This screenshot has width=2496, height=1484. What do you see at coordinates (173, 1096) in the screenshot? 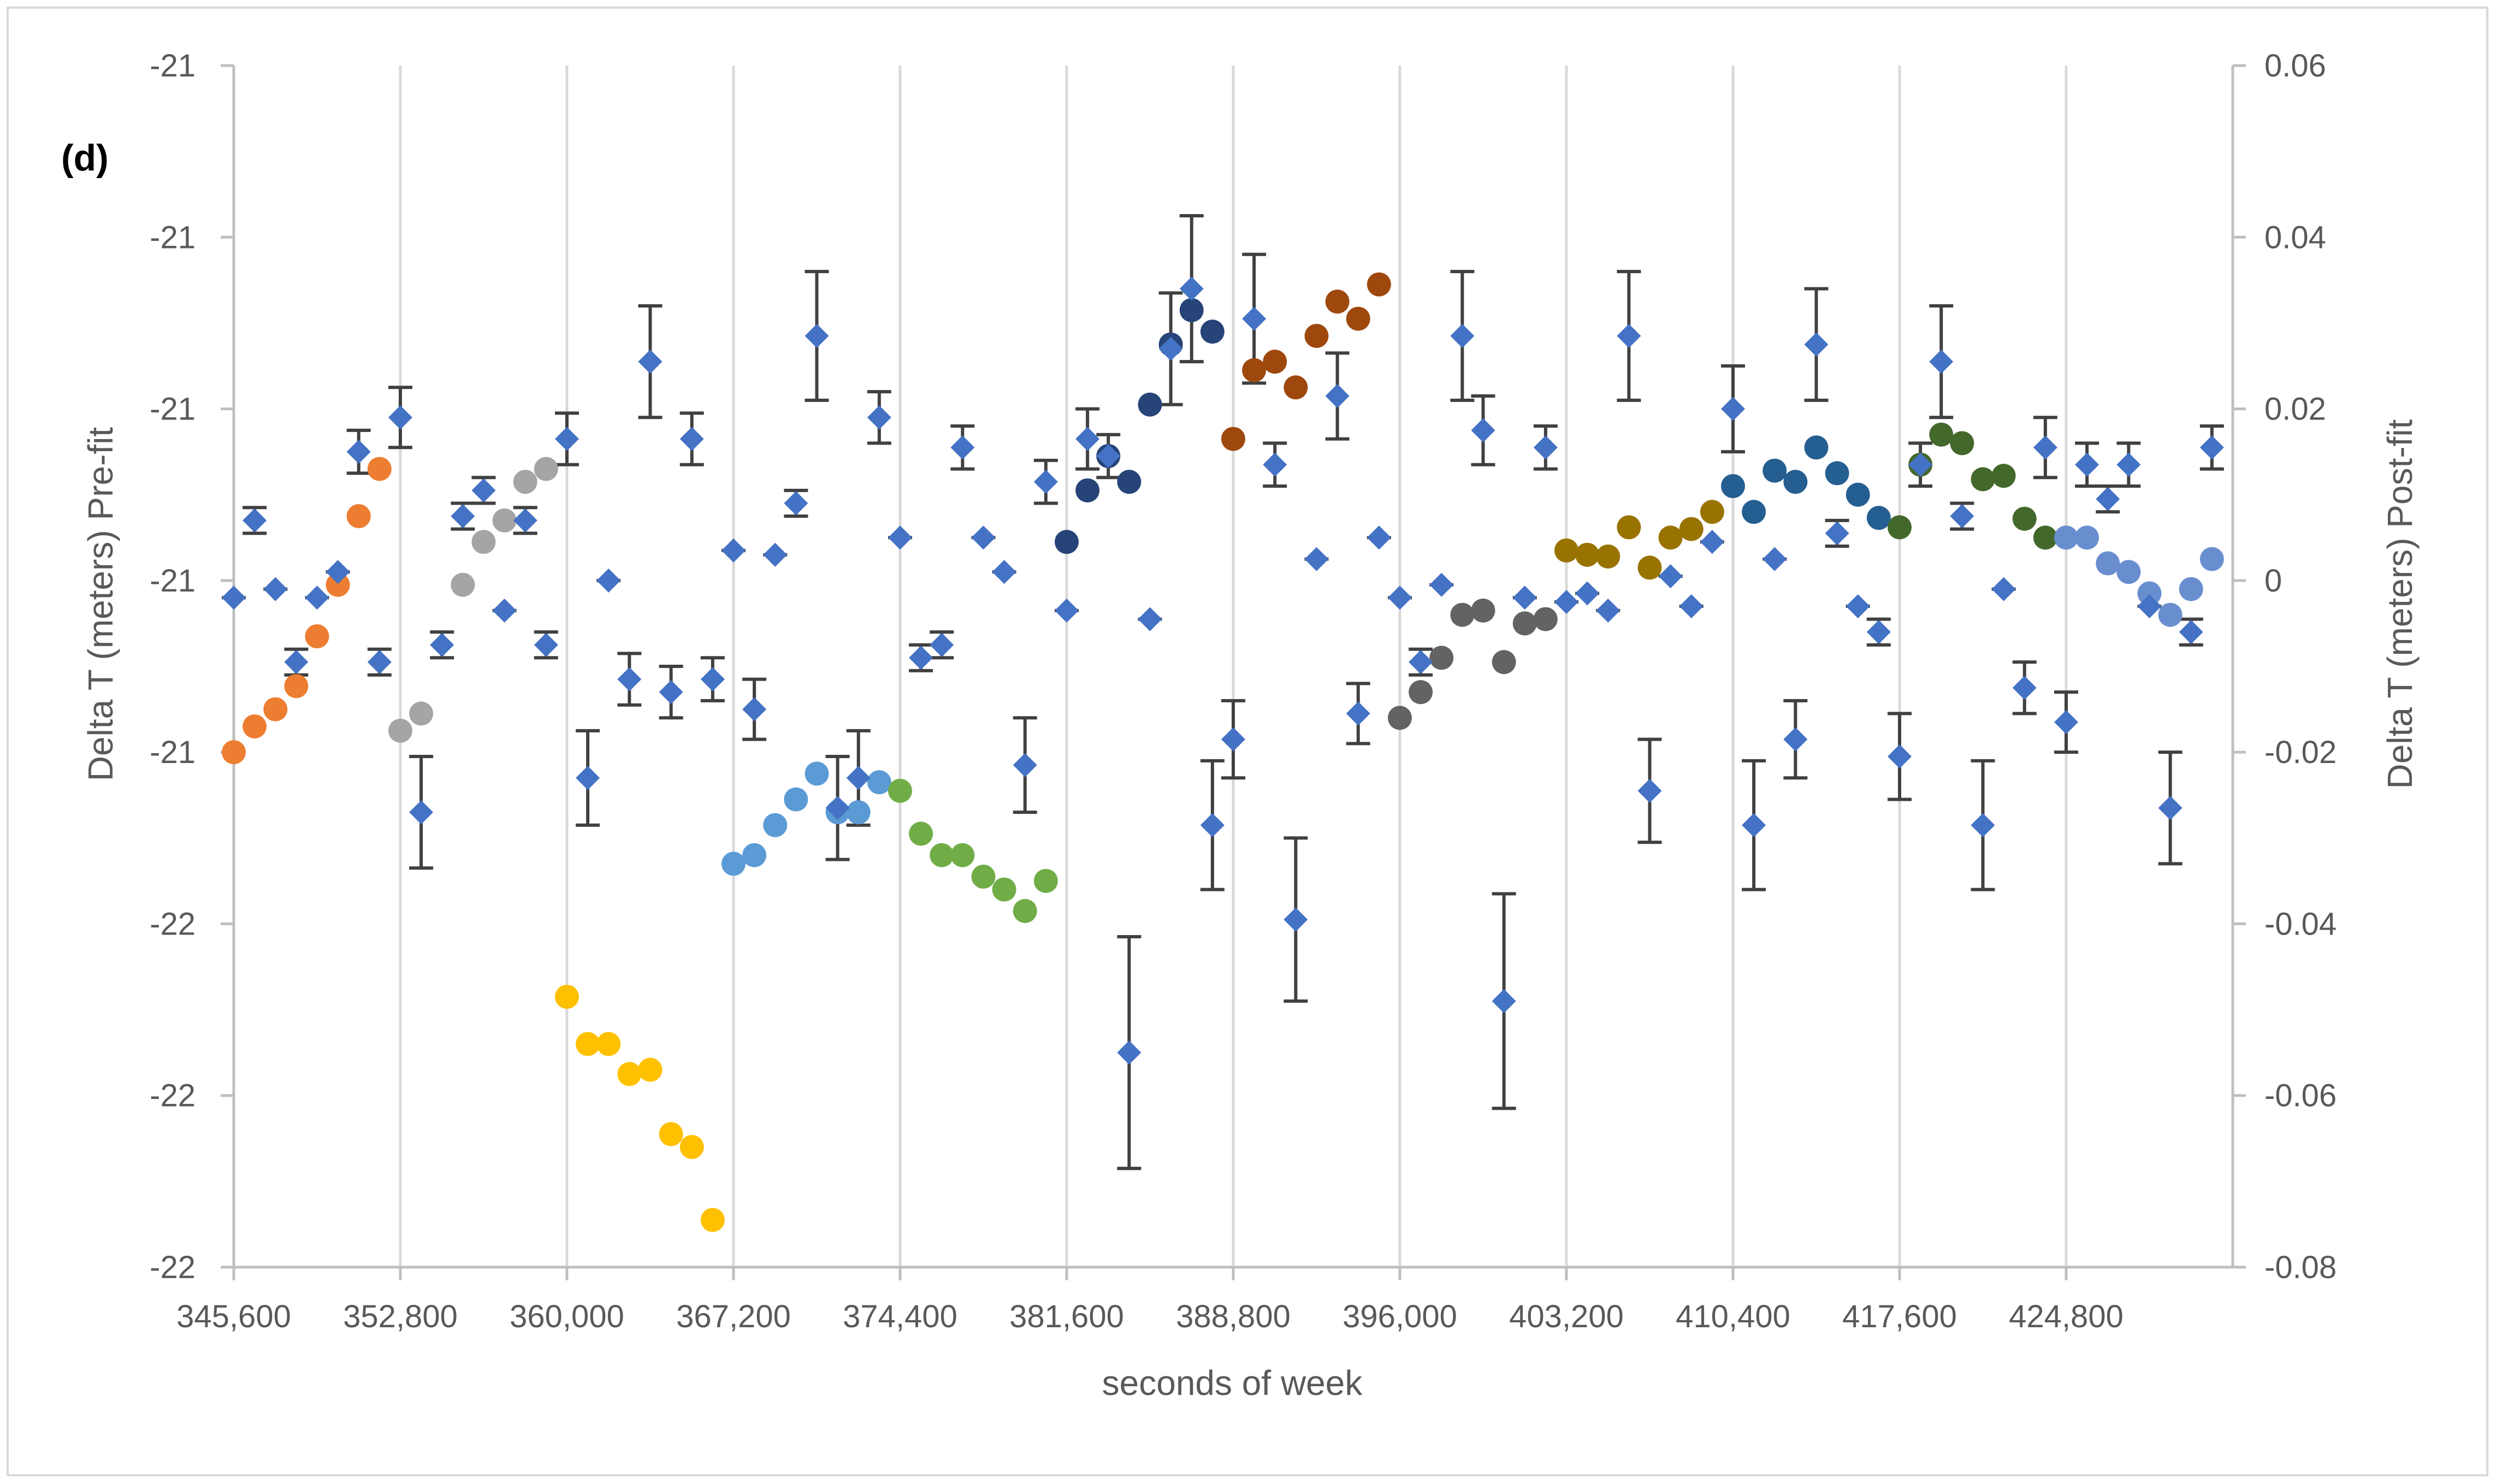
I see `y-left-tick-label: -22` at bounding box center [173, 1096].